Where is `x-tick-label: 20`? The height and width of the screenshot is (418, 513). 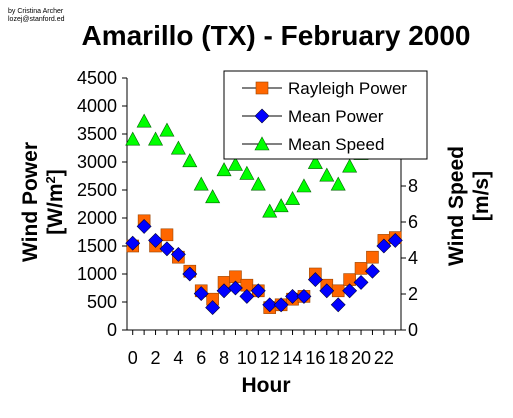 x-tick-label: 20 is located at coordinates (361, 358).